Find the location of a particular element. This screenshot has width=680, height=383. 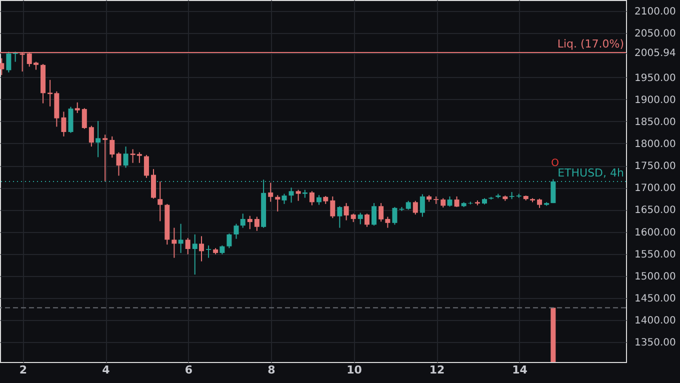

y-tick-label: 1750.00 is located at coordinates (655, 166).